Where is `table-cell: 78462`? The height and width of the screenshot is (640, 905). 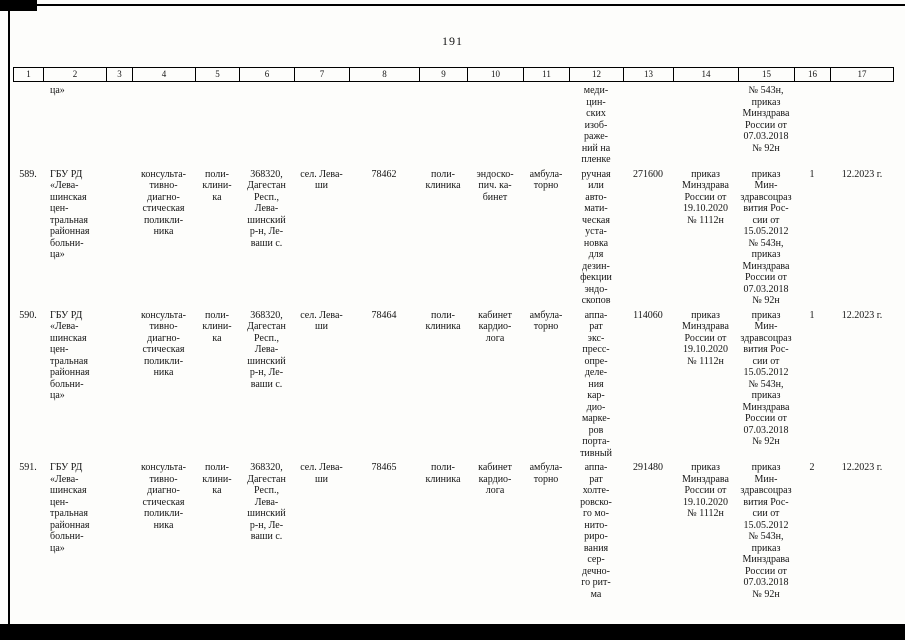
table-cell: 78462 is located at coordinates (384, 174).